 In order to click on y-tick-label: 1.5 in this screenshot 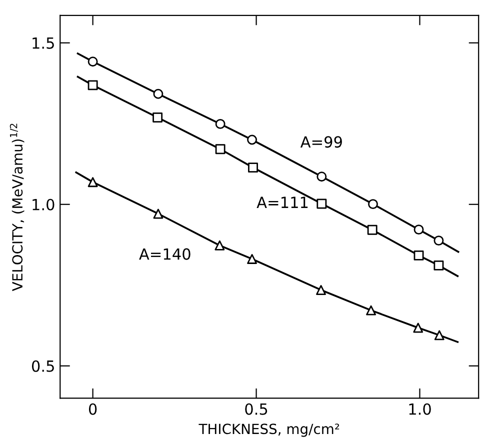, I will do `click(43, 43)`.